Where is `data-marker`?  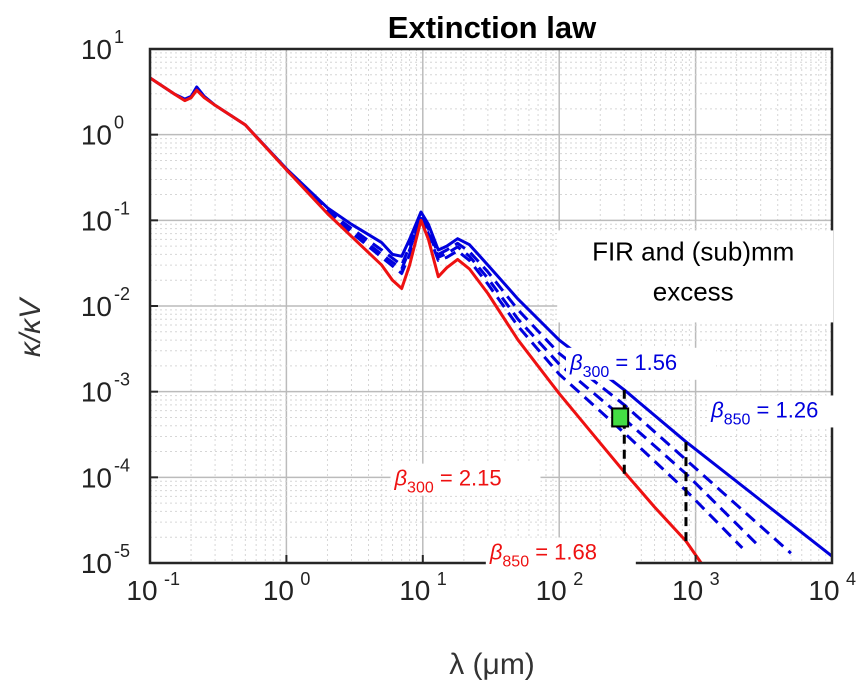
data-marker is located at coordinates (620, 417).